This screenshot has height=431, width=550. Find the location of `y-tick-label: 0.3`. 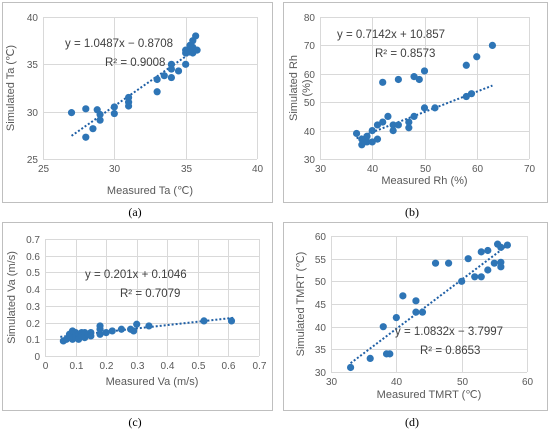

y-tick-label: 0.3 is located at coordinates (33, 307).